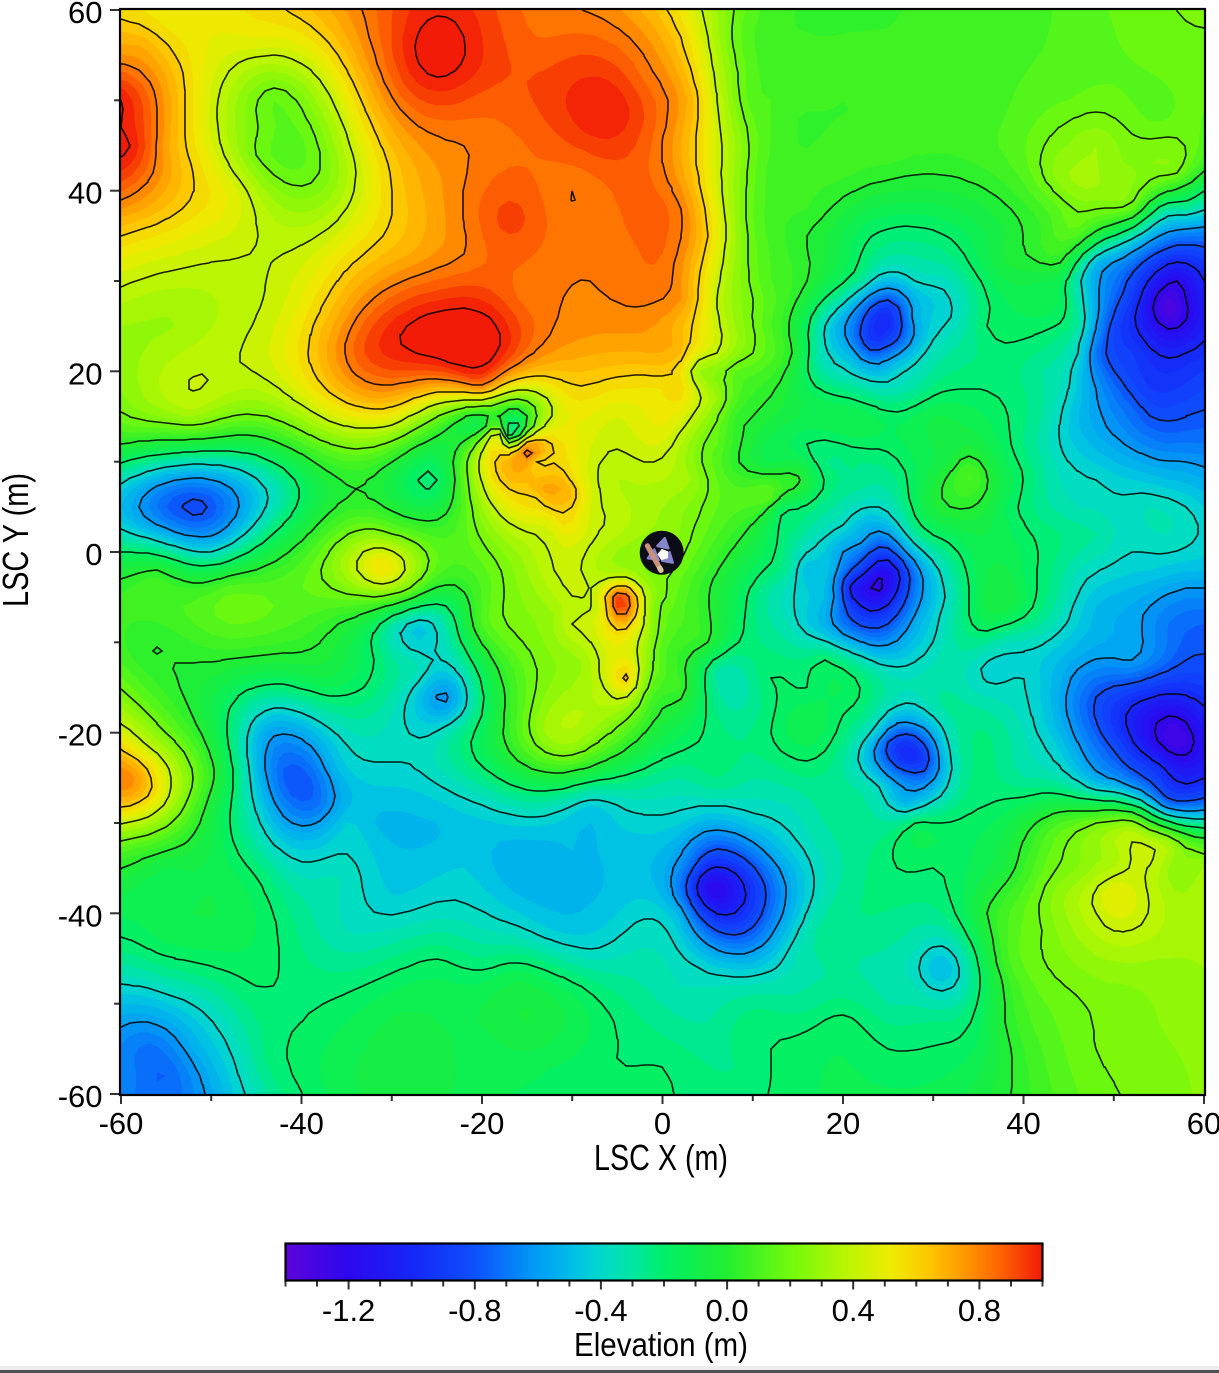 This screenshot has width=1219, height=1373. I want to click on svg-text: 0.4, so click(853, 1310).